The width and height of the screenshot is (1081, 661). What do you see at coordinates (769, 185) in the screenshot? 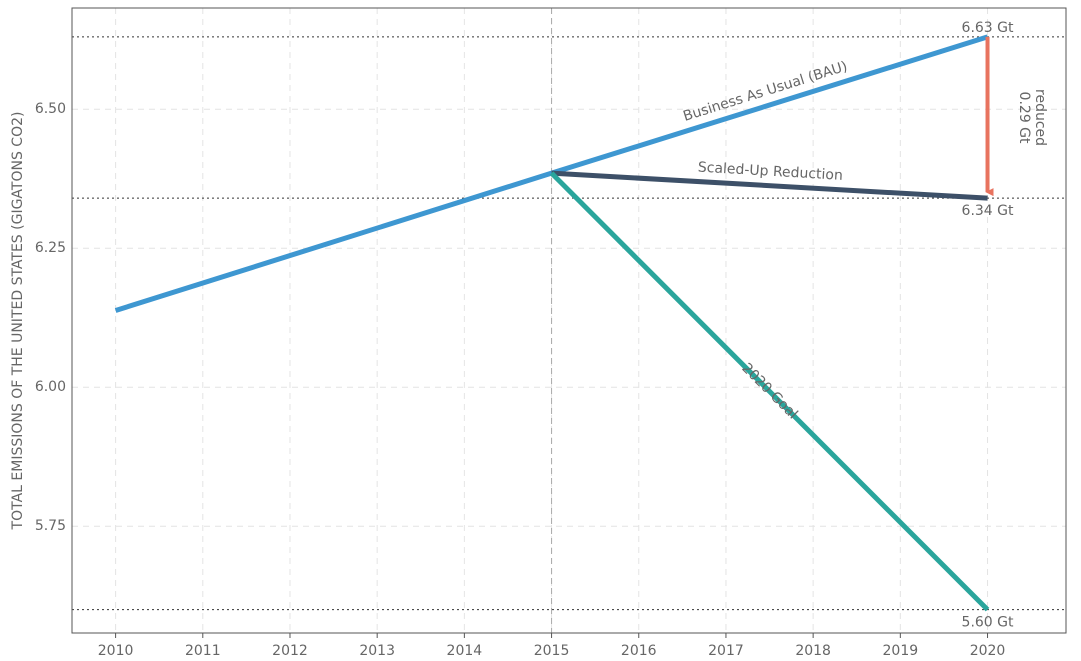
I see `series-line` at bounding box center [769, 185].